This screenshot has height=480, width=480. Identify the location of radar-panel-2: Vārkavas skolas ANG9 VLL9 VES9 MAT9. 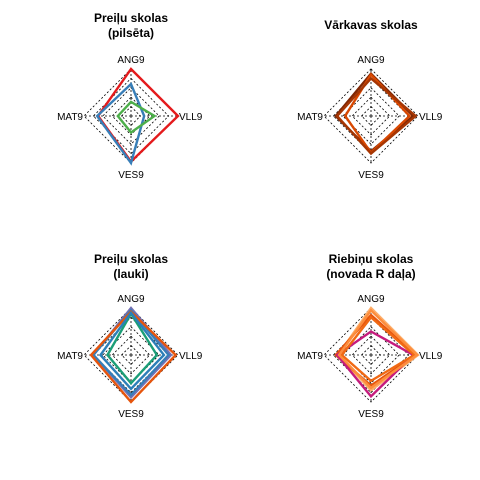
(370, 99).